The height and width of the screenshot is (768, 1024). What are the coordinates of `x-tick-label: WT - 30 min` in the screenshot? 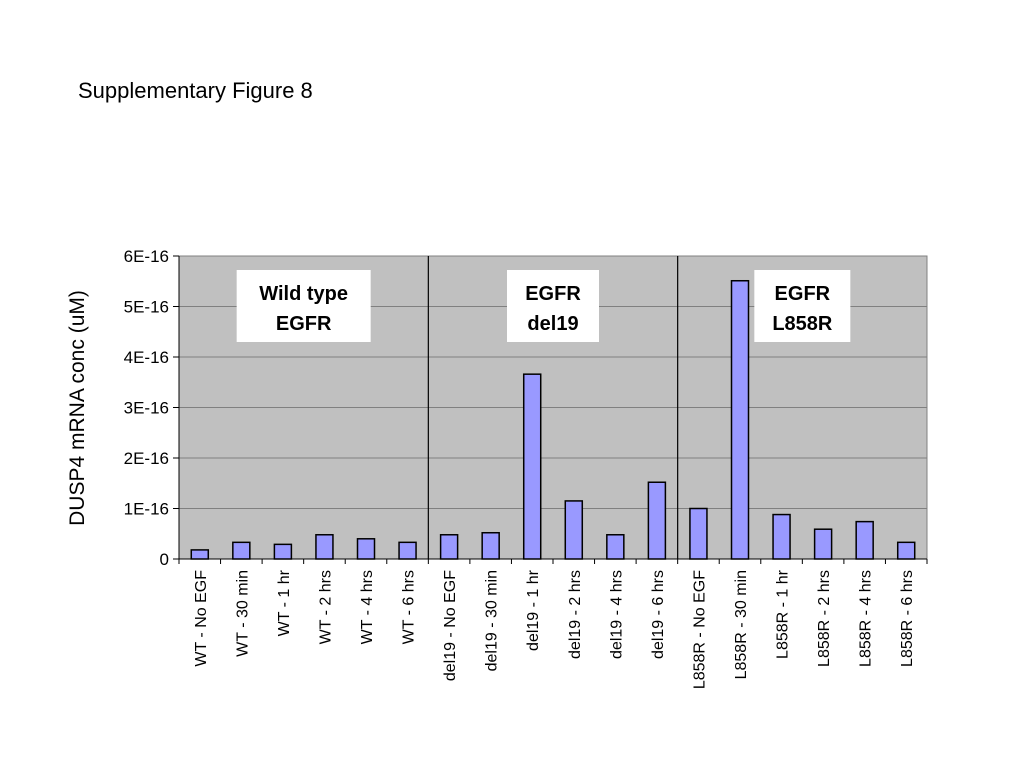 It's located at (242, 613).